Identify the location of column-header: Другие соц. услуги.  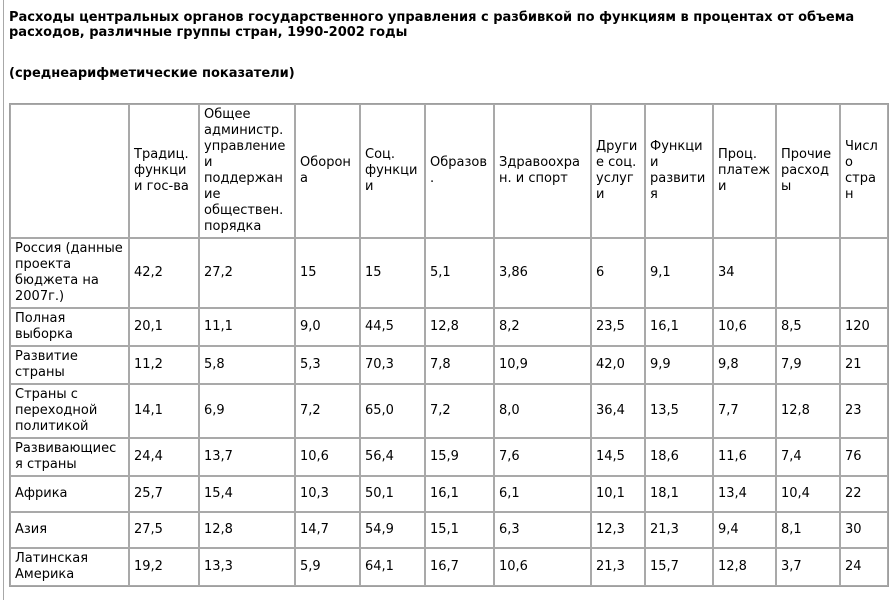
(618, 171).